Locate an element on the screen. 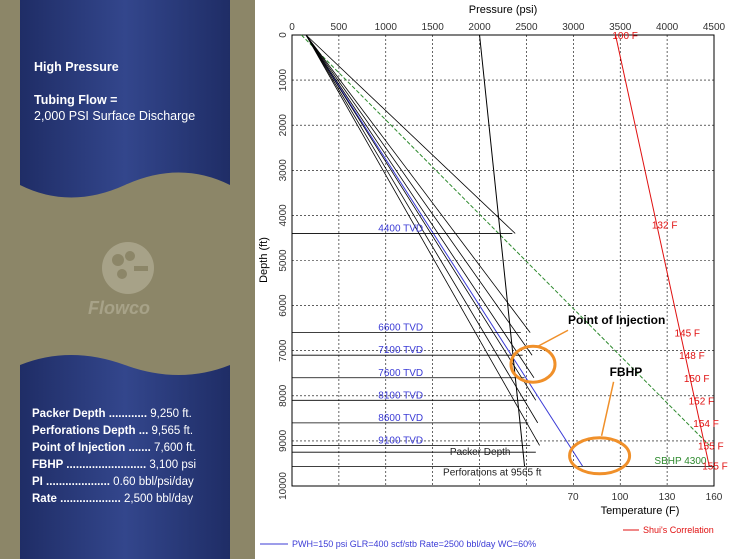 The image size is (750, 559). depth-tick-label: 4000 is located at coordinates (283, 215).